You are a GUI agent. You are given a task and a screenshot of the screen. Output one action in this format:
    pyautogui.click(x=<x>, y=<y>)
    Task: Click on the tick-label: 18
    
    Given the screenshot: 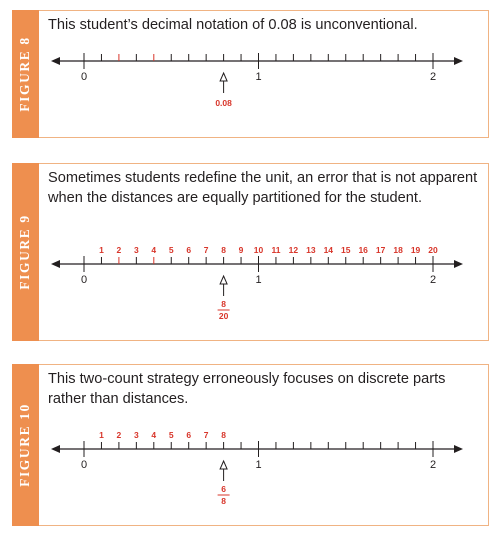 What is the action you would take?
    pyautogui.click(x=398, y=250)
    